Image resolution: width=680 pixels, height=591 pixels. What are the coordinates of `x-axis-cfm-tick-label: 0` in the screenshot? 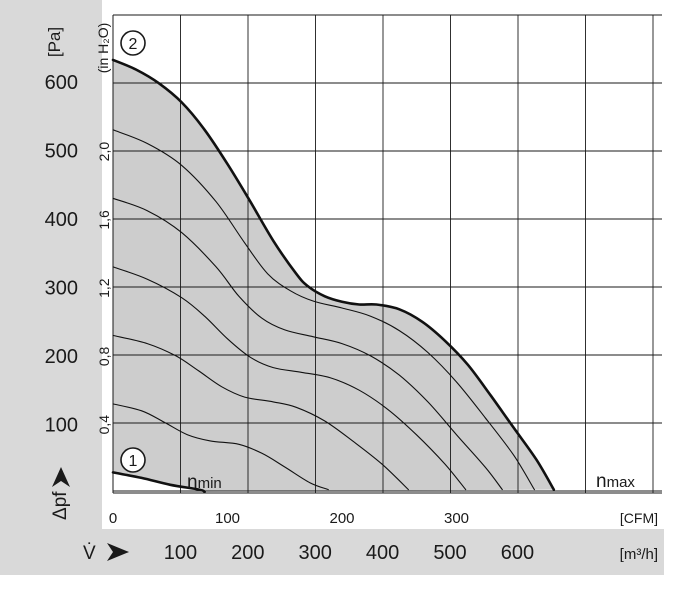 It's located at (113, 518).